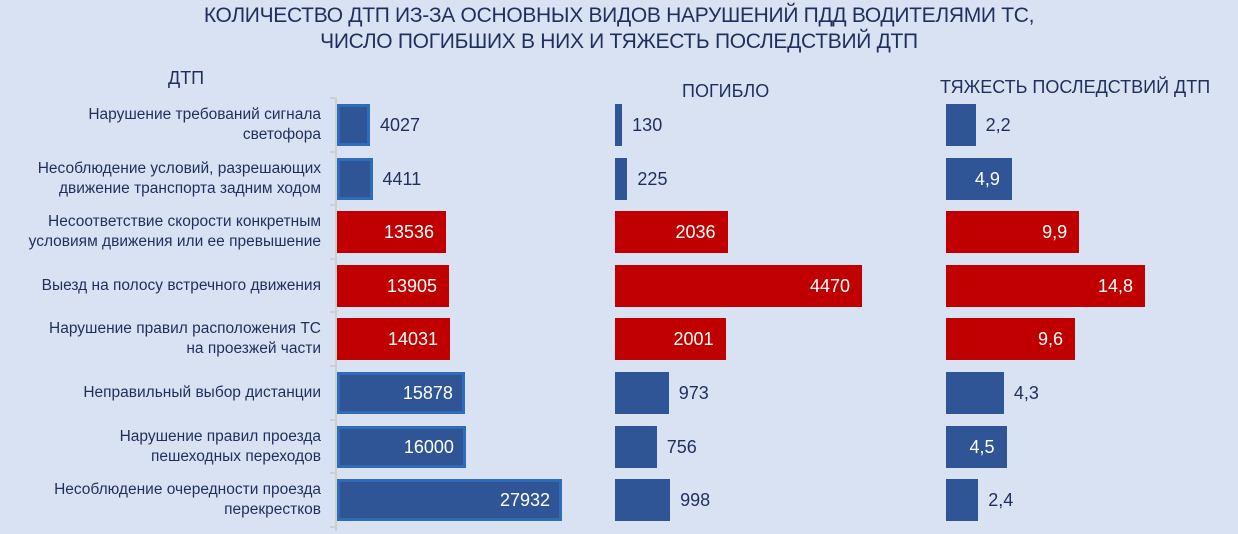 The image size is (1238, 534). I want to click on severity-value-label: 4,5, so click(982, 446).